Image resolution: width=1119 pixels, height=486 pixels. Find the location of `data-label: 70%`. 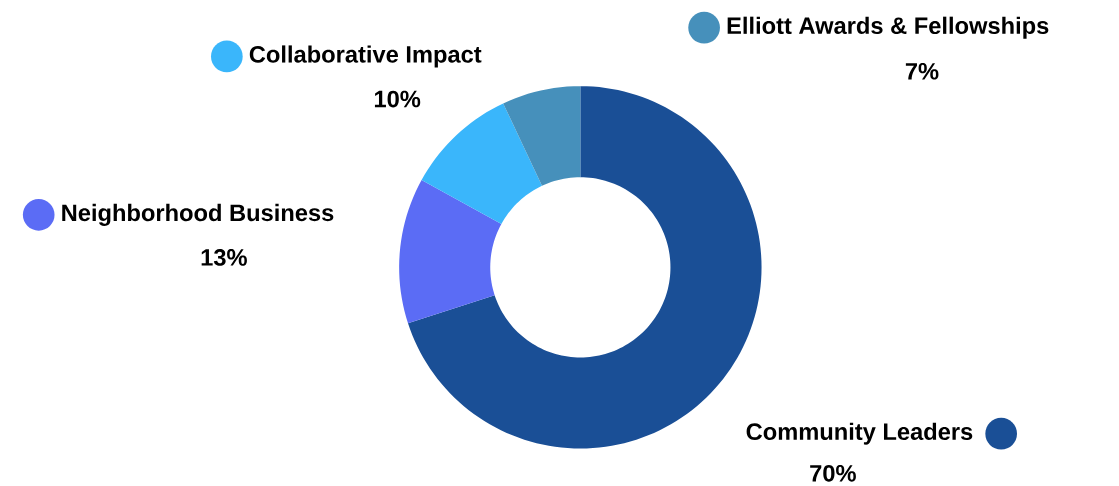

data-label: 70% is located at coordinates (833, 473).